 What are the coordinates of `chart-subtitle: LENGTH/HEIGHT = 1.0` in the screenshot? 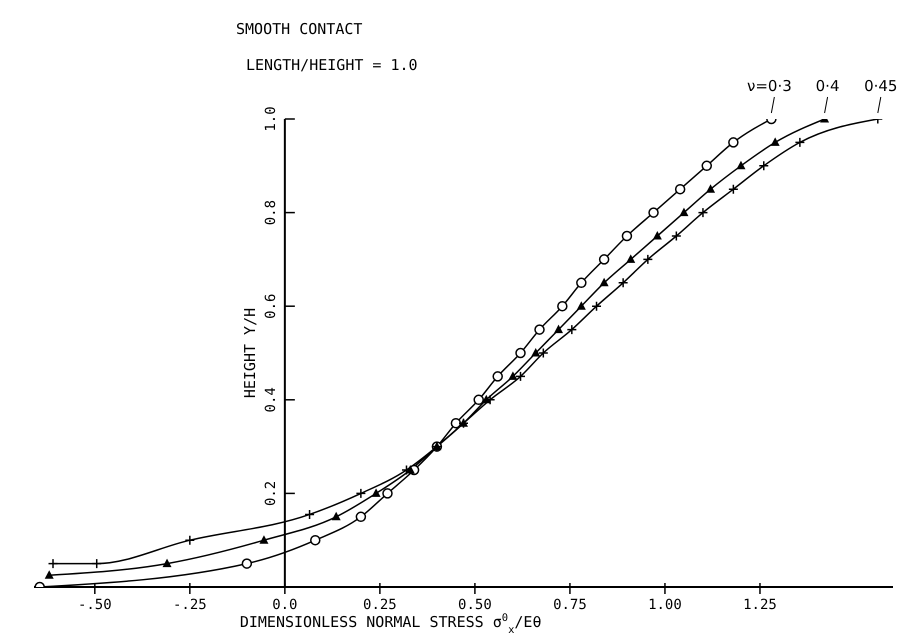 It's located at (332, 65).